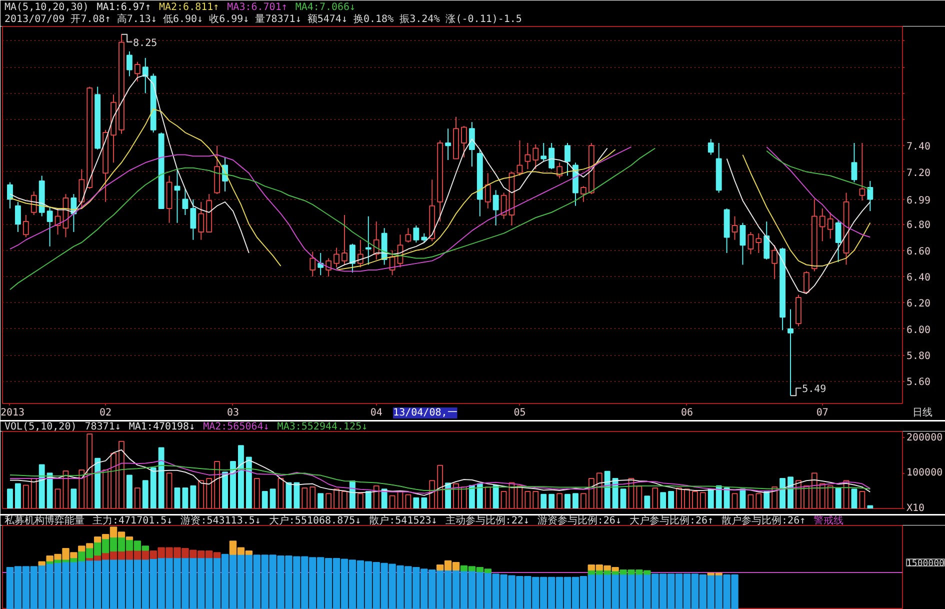  I want to click on text: 游资参与比例:26↓, so click(579, 520).